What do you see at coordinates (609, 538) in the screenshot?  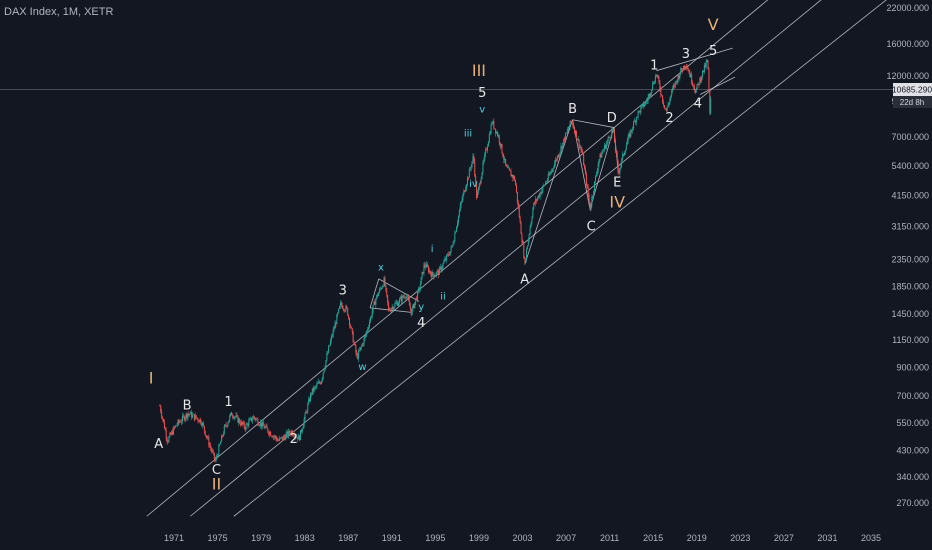 I see `x-tick-label: 2011` at bounding box center [609, 538].